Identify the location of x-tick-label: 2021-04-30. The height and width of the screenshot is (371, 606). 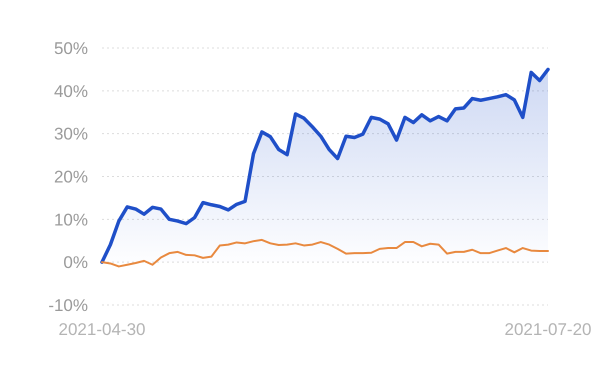
(102, 329).